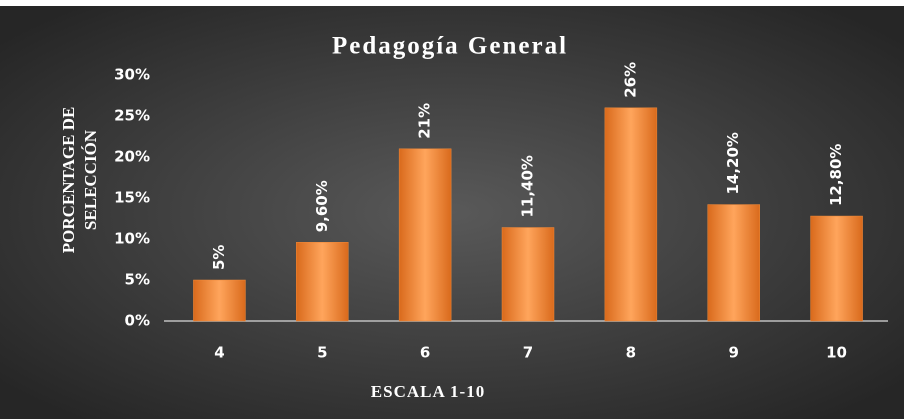 The height and width of the screenshot is (419, 904). What do you see at coordinates (137, 321) in the screenshot?
I see `y-tick-label: 0%` at bounding box center [137, 321].